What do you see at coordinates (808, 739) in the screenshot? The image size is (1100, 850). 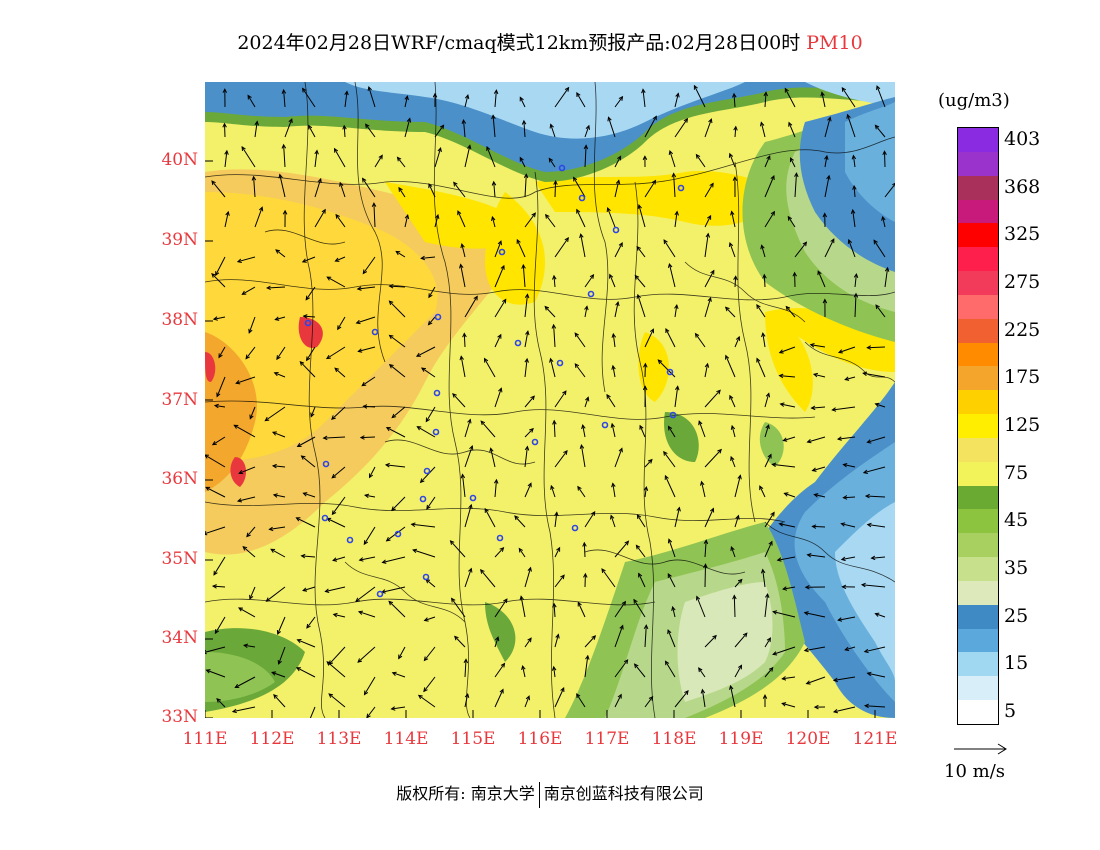 I see `lon-label-120e: 120E` at bounding box center [808, 739].